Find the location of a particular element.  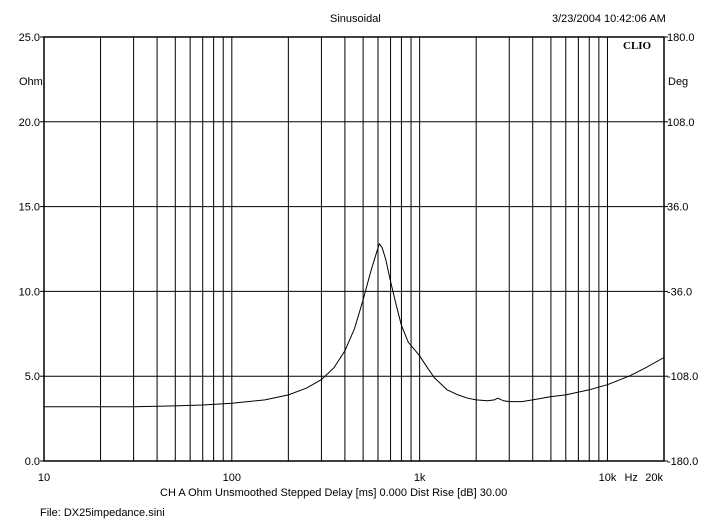

x-tick-label: 10k is located at coordinates (608, 478).